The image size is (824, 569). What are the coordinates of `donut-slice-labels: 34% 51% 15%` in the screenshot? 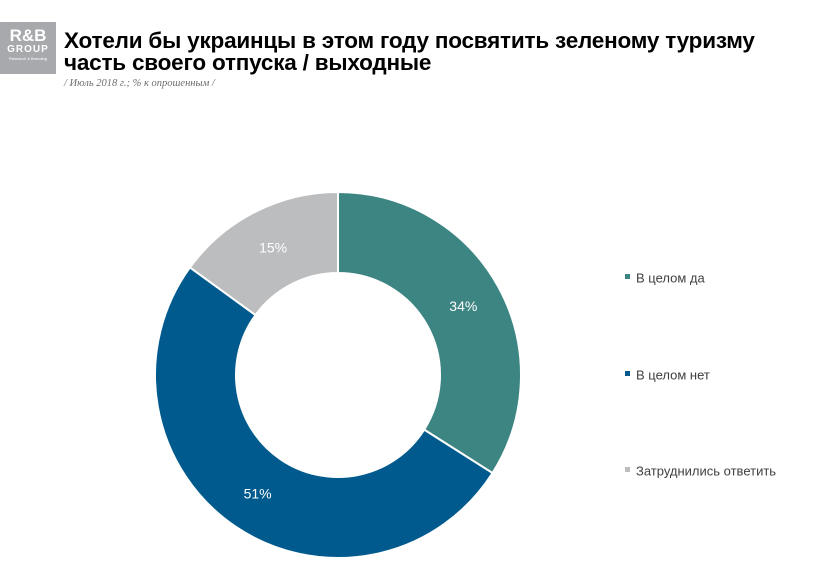 It's located at (361, 371).